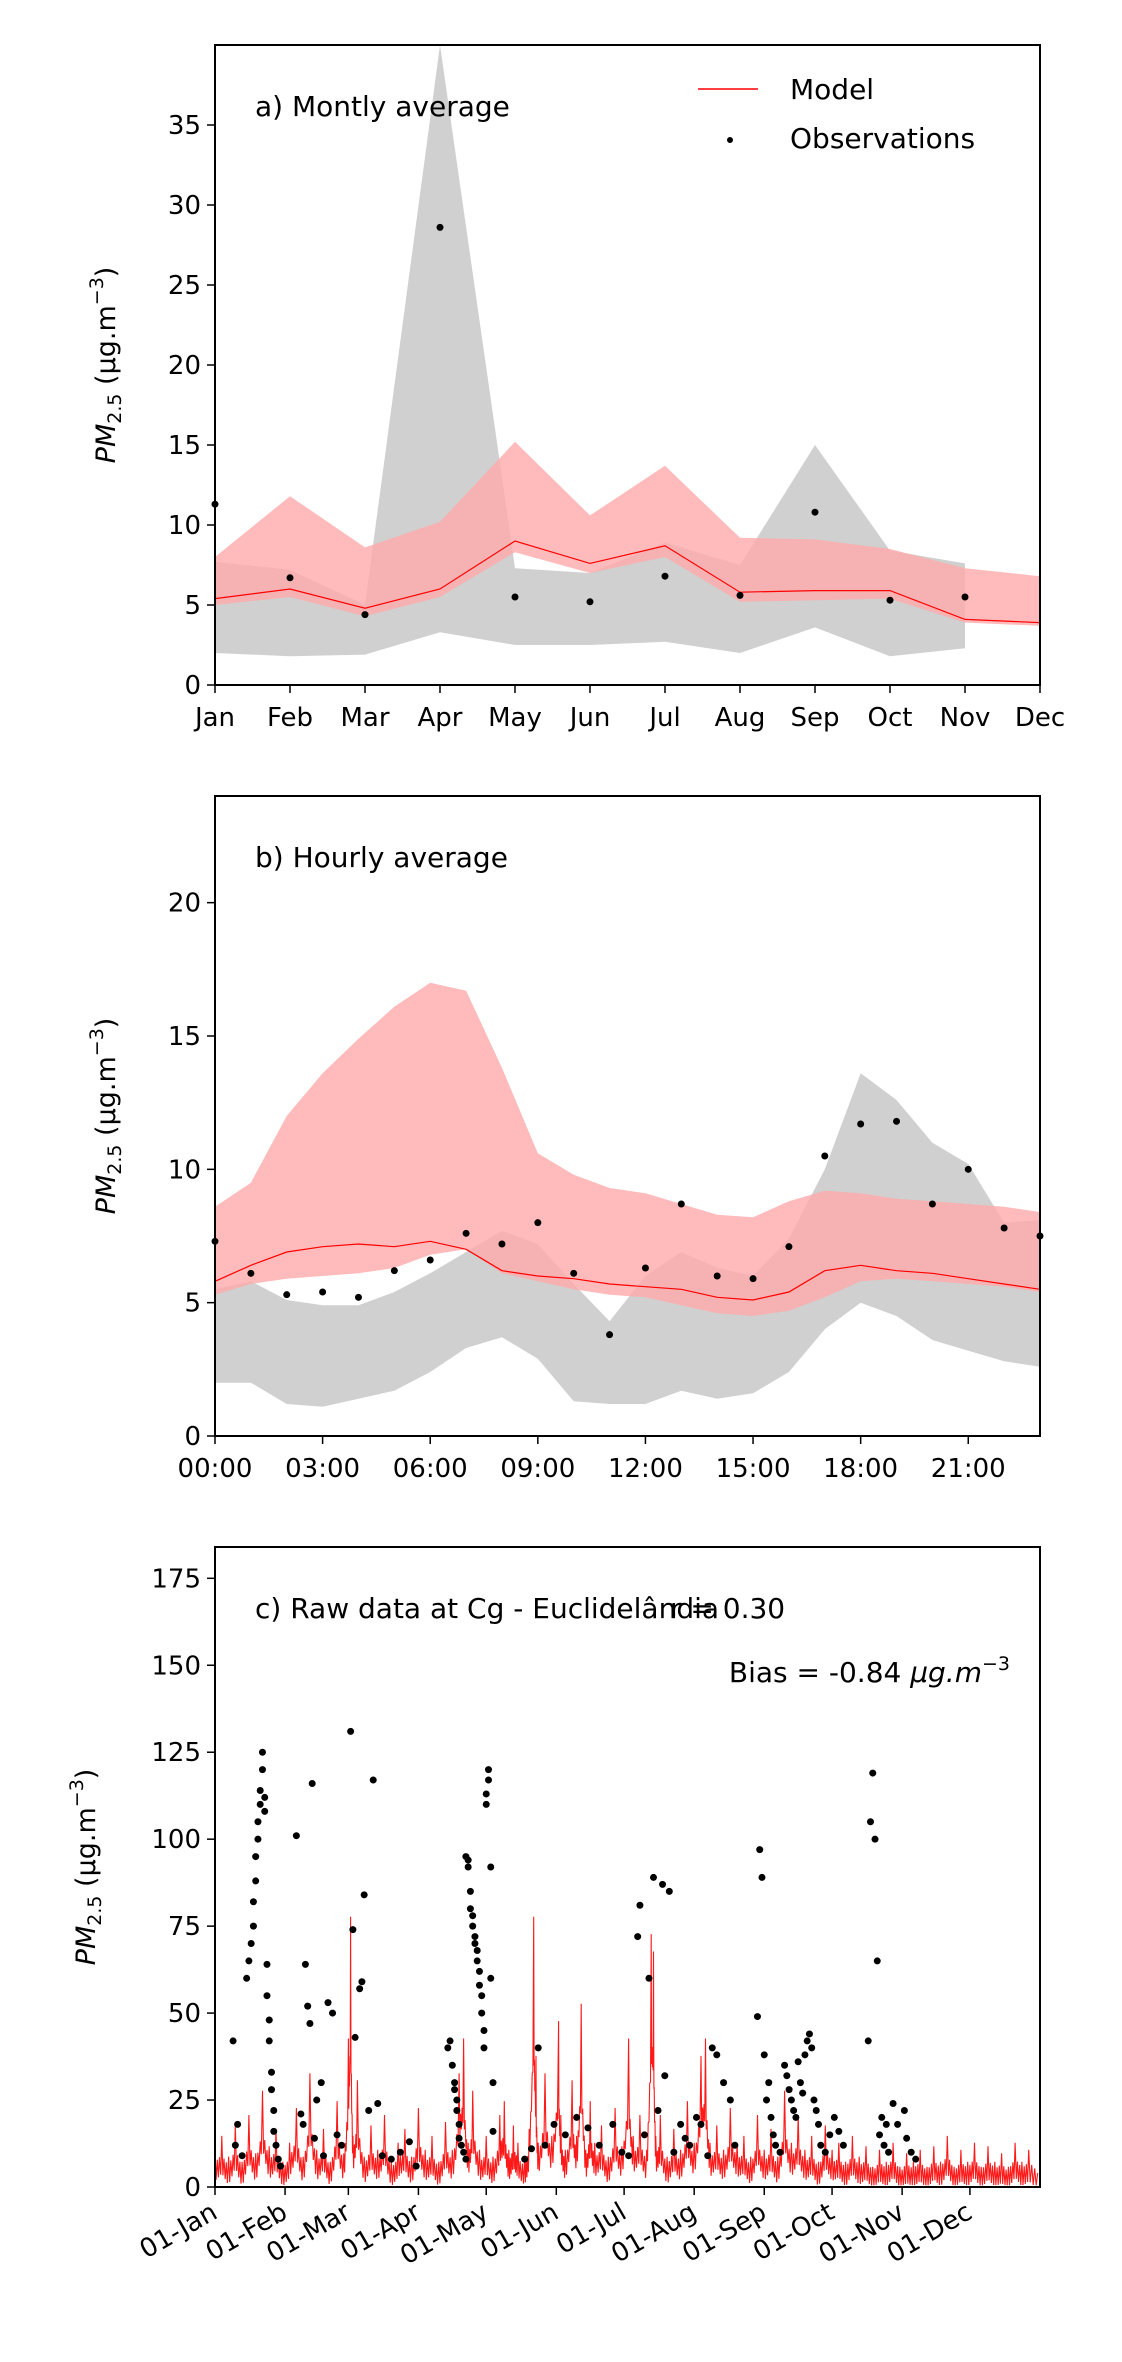  Describe the element at coordinates (440, 718) in the screenshot. I see `xtick-label: Apr` at that location.